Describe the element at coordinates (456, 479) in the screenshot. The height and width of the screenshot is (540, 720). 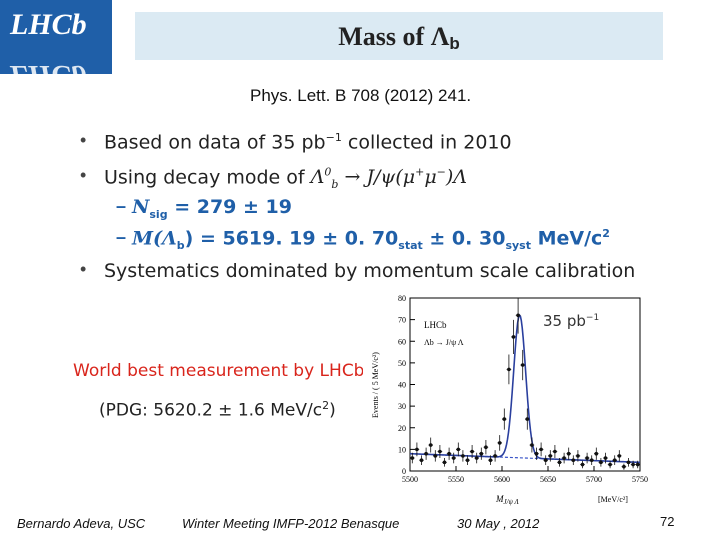
I see `x-tick-label: 5550` at that location.